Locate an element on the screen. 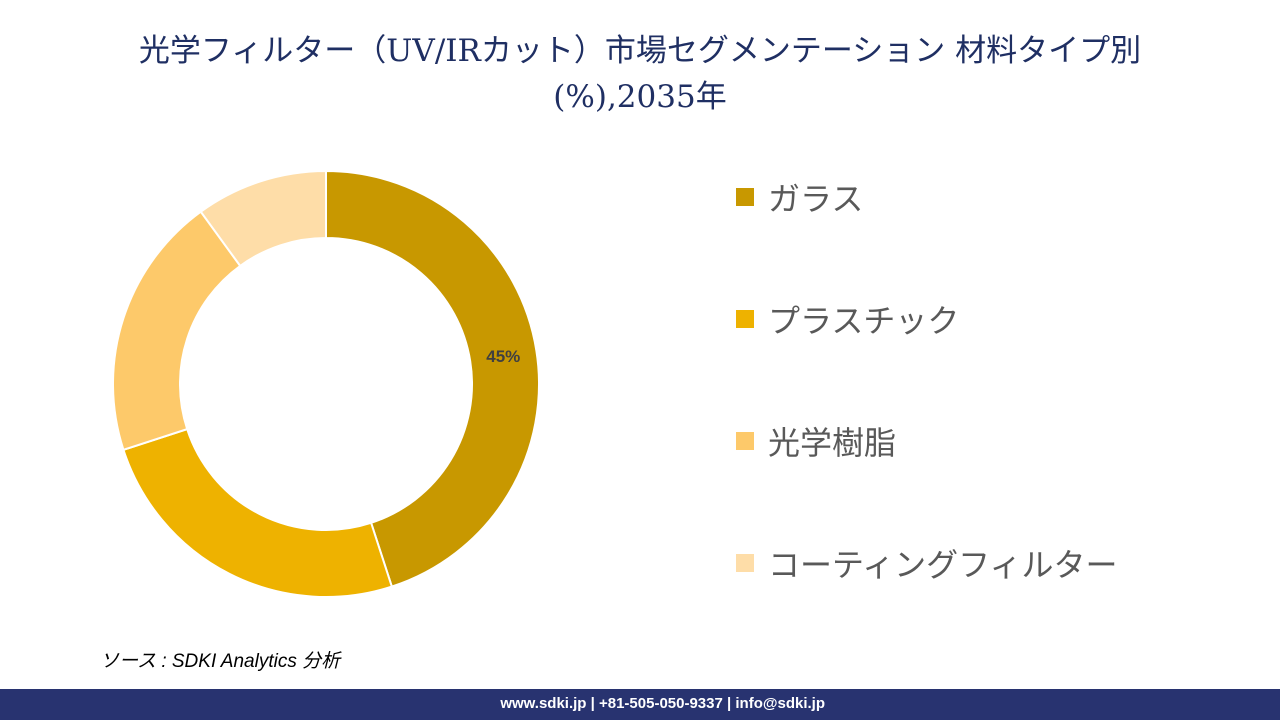  source-note: ソース : SDKI Analytics 分析 is located at coordinates (220, 661).